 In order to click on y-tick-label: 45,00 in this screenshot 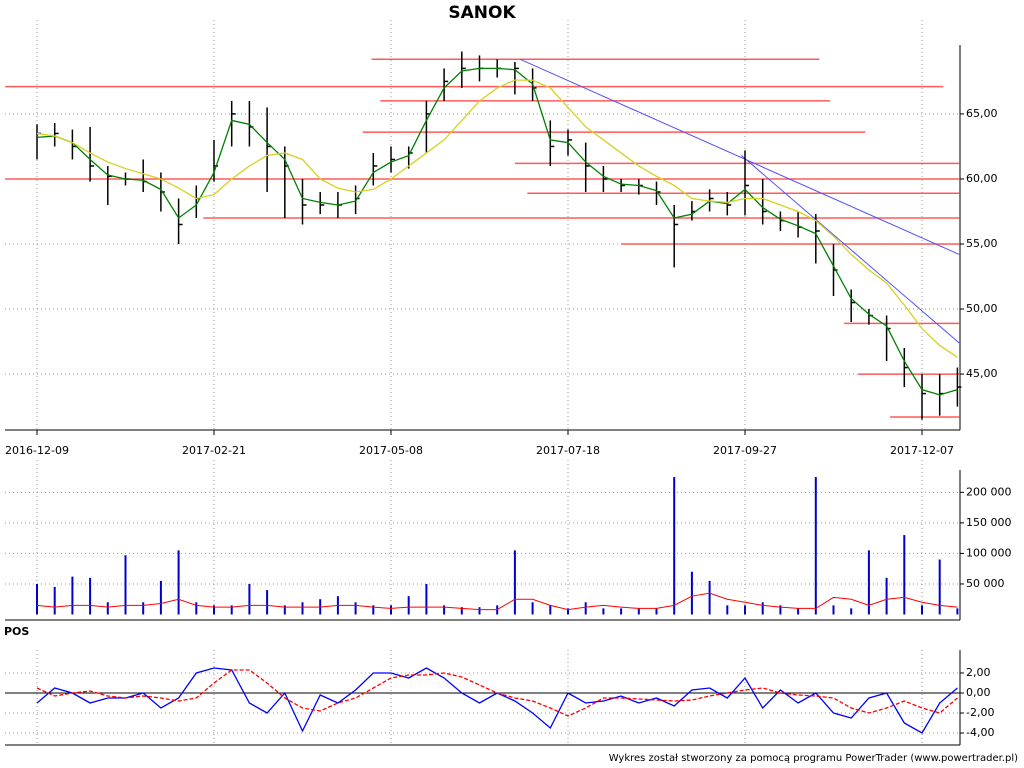, I will do `click(982, 373)`.